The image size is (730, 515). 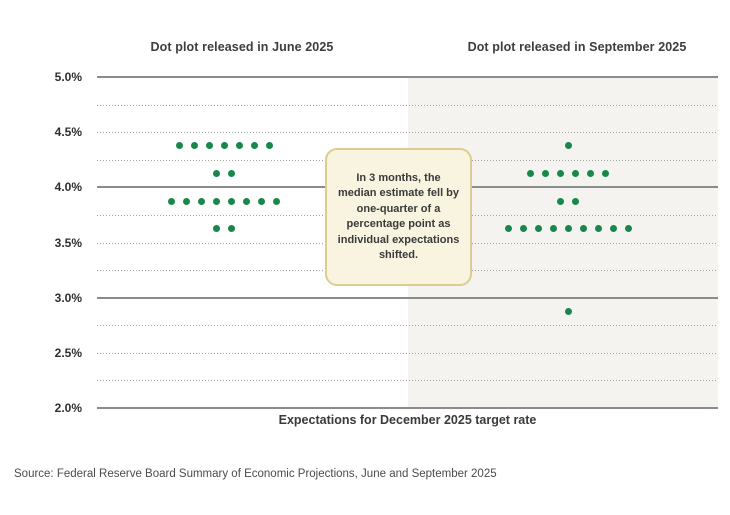 I want to click on y-tick-label: 4.0%, so click(x=68, y=187).